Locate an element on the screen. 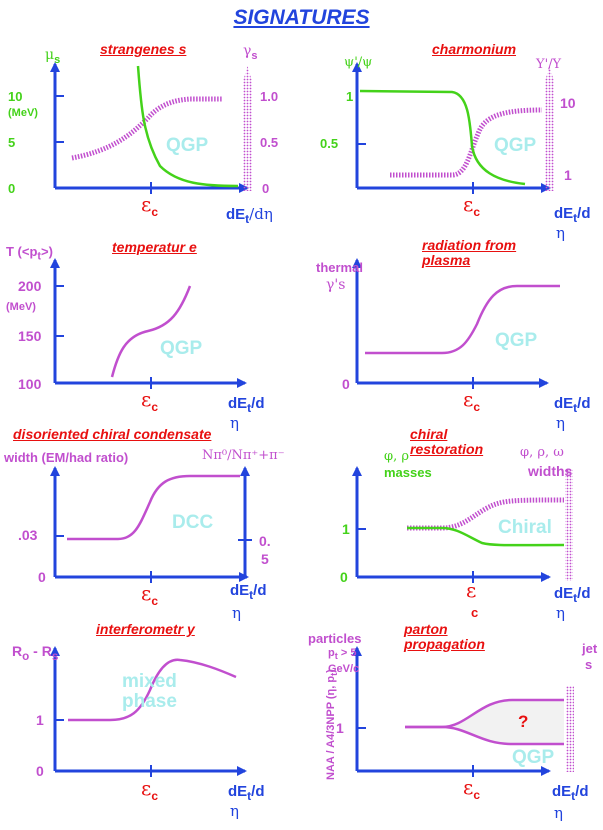 Image resolution: width=603 pixels, height=830 pixels. y-label-left: φ, ρ is located at coordinates (397, 456).